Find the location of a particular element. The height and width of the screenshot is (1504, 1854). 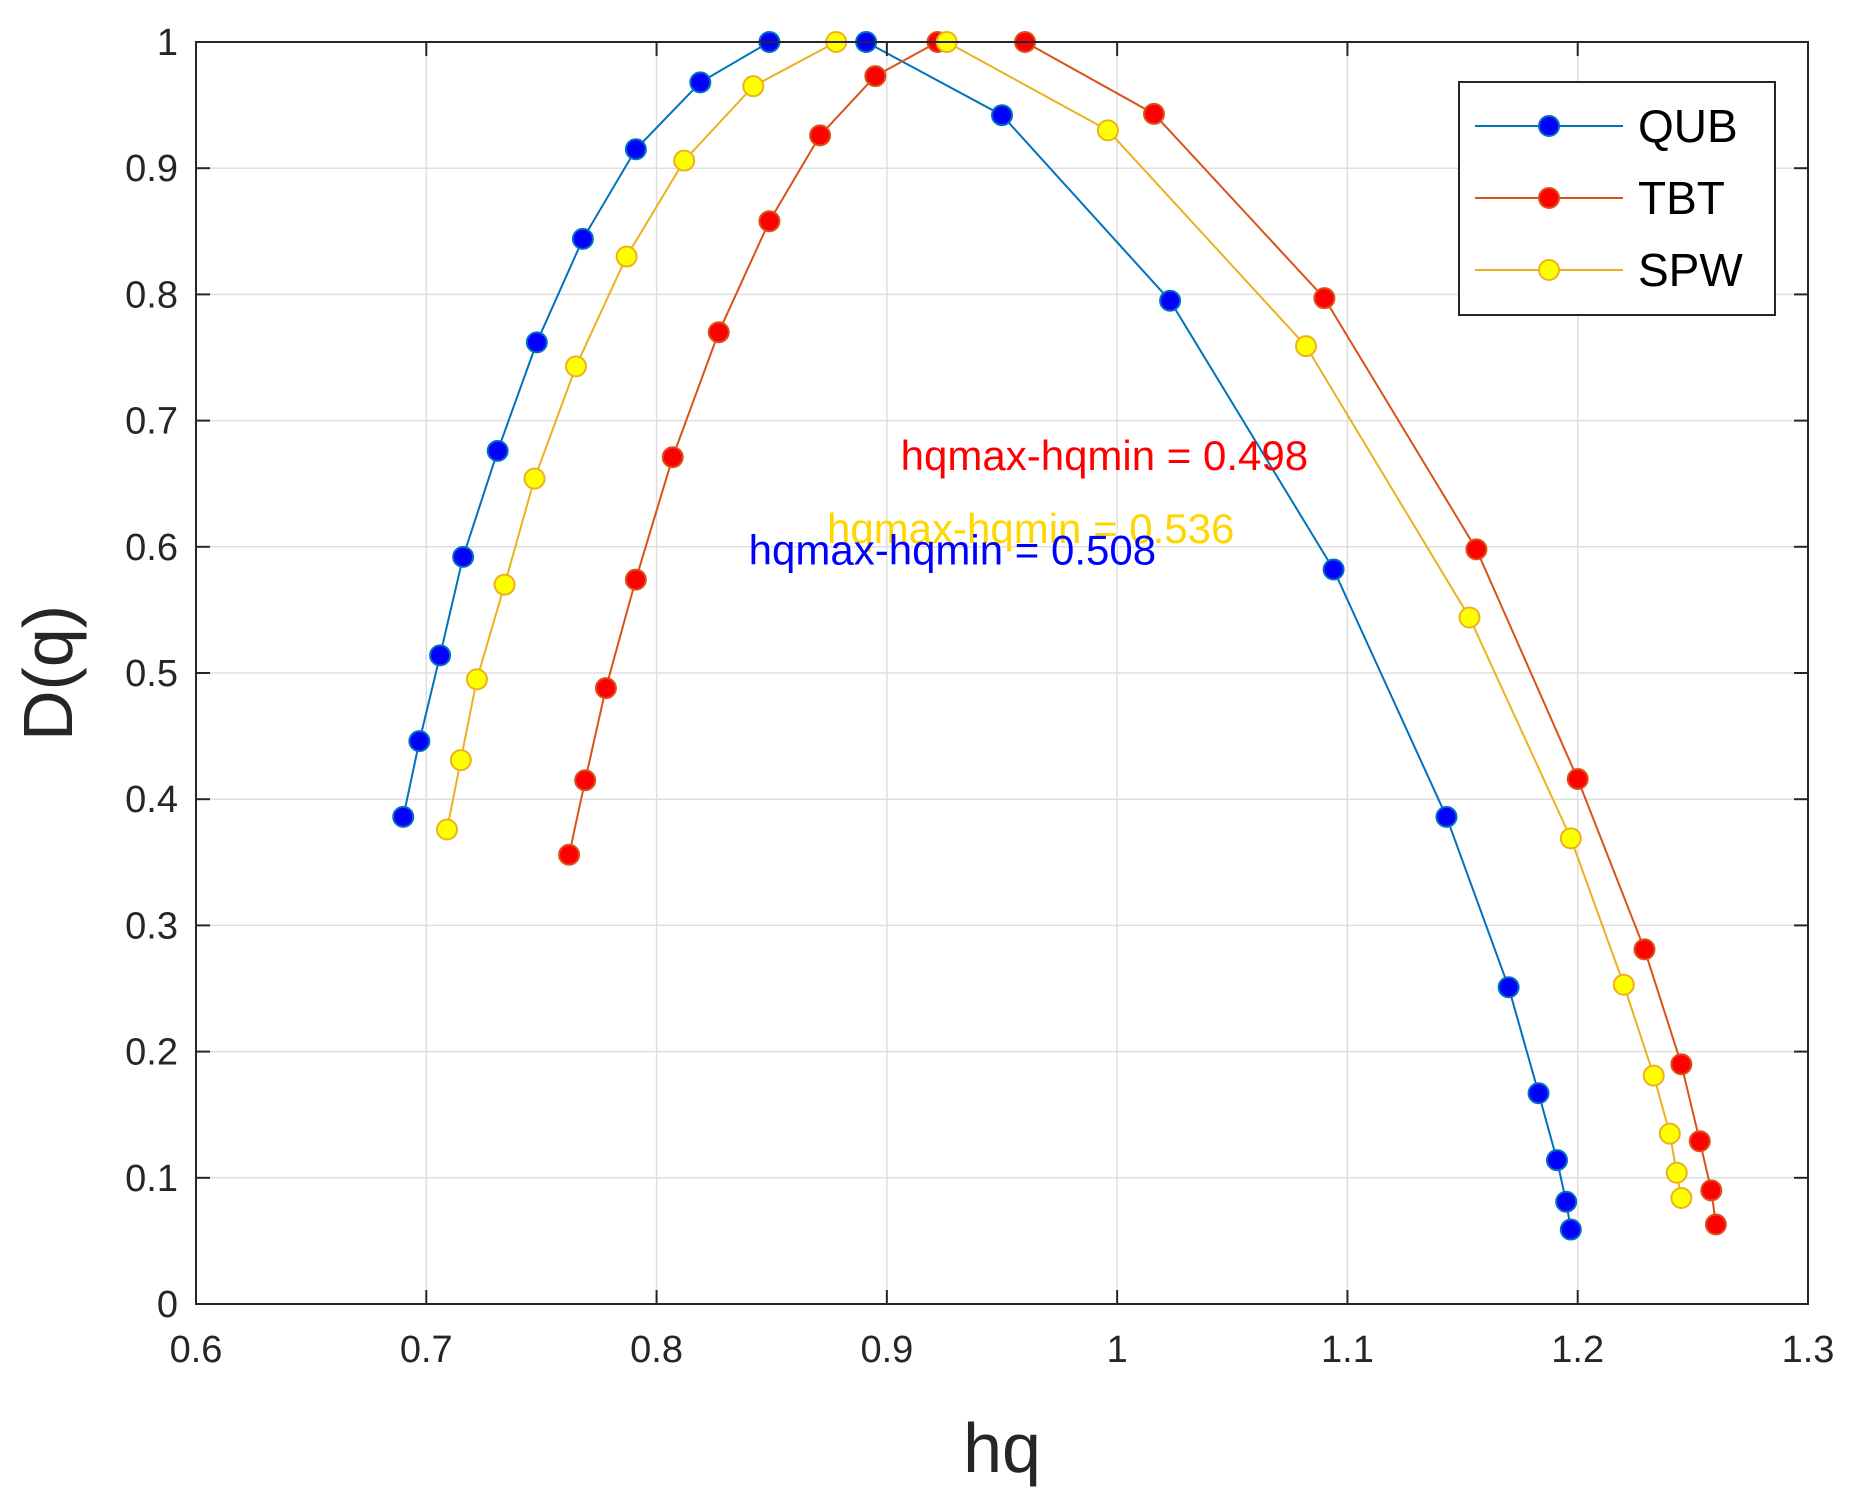

legend: QUB TBT SPW is located at coordinates (1617, 198).